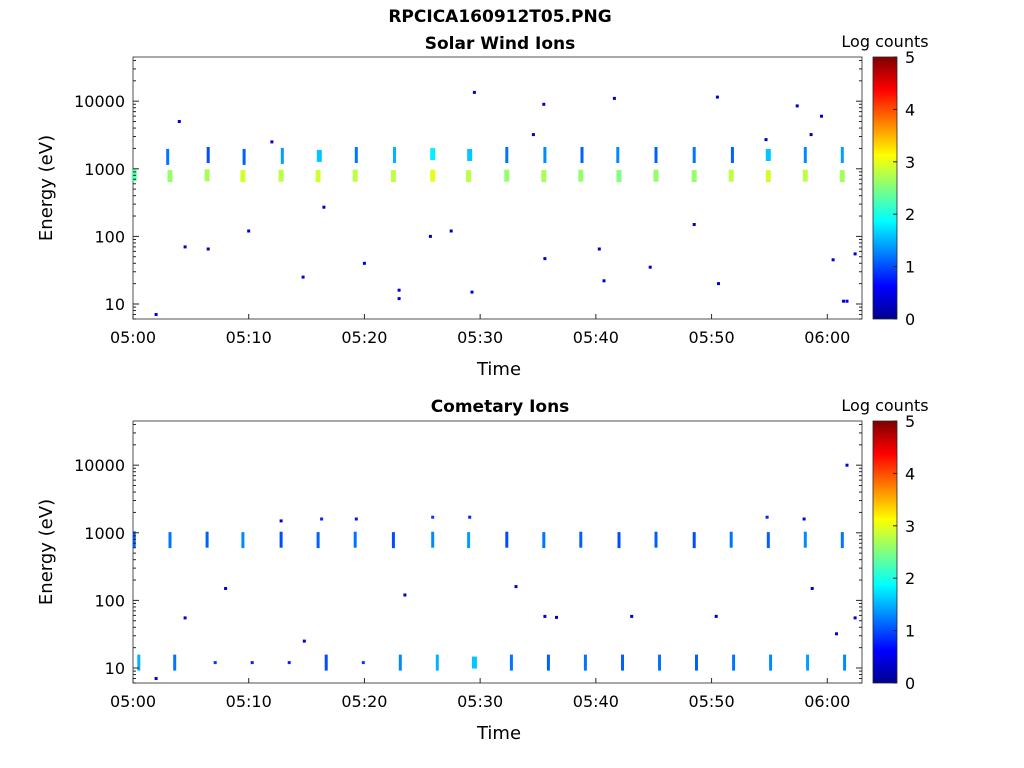 The height and width of the screenshot is (768, 1024). I want to click on colorbar-tick-label: 2, so click(910, 578).